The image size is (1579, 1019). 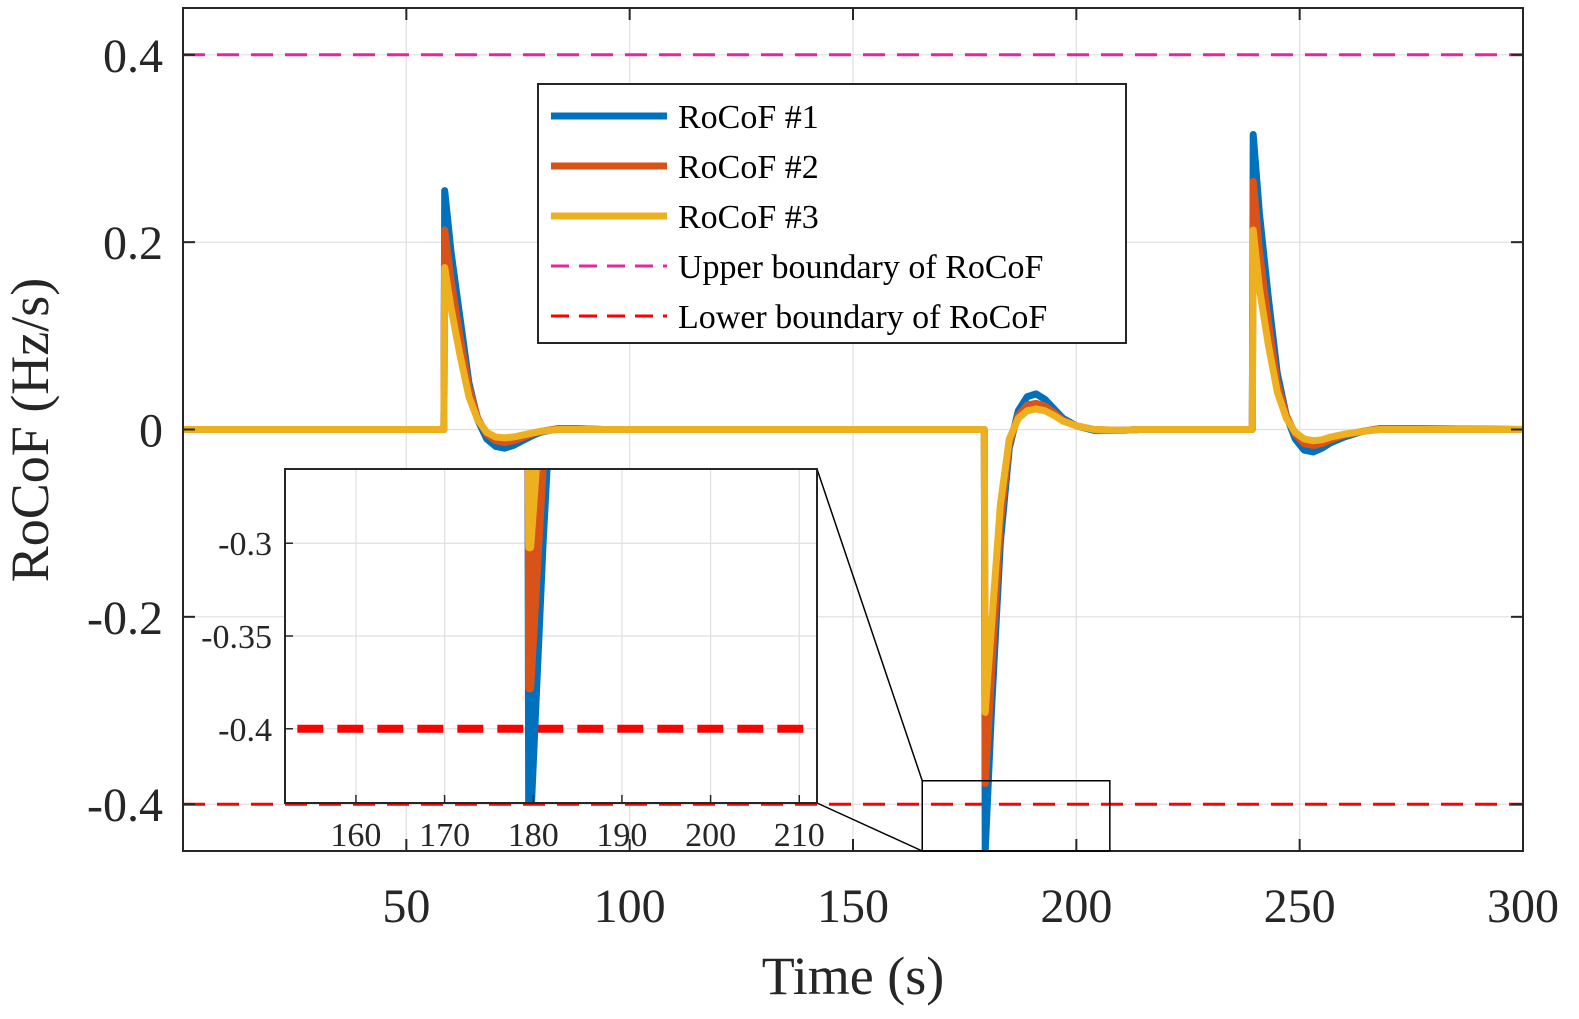 I want to click on inset-y-tick-label: -0.4, so click(x=245, y=730).